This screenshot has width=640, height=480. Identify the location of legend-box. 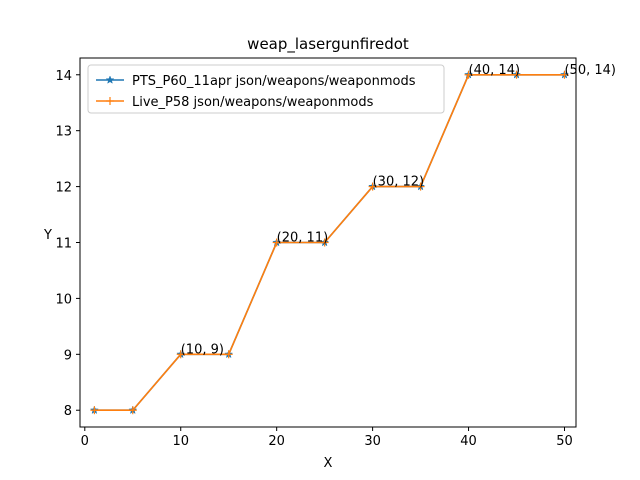
(266, 89).